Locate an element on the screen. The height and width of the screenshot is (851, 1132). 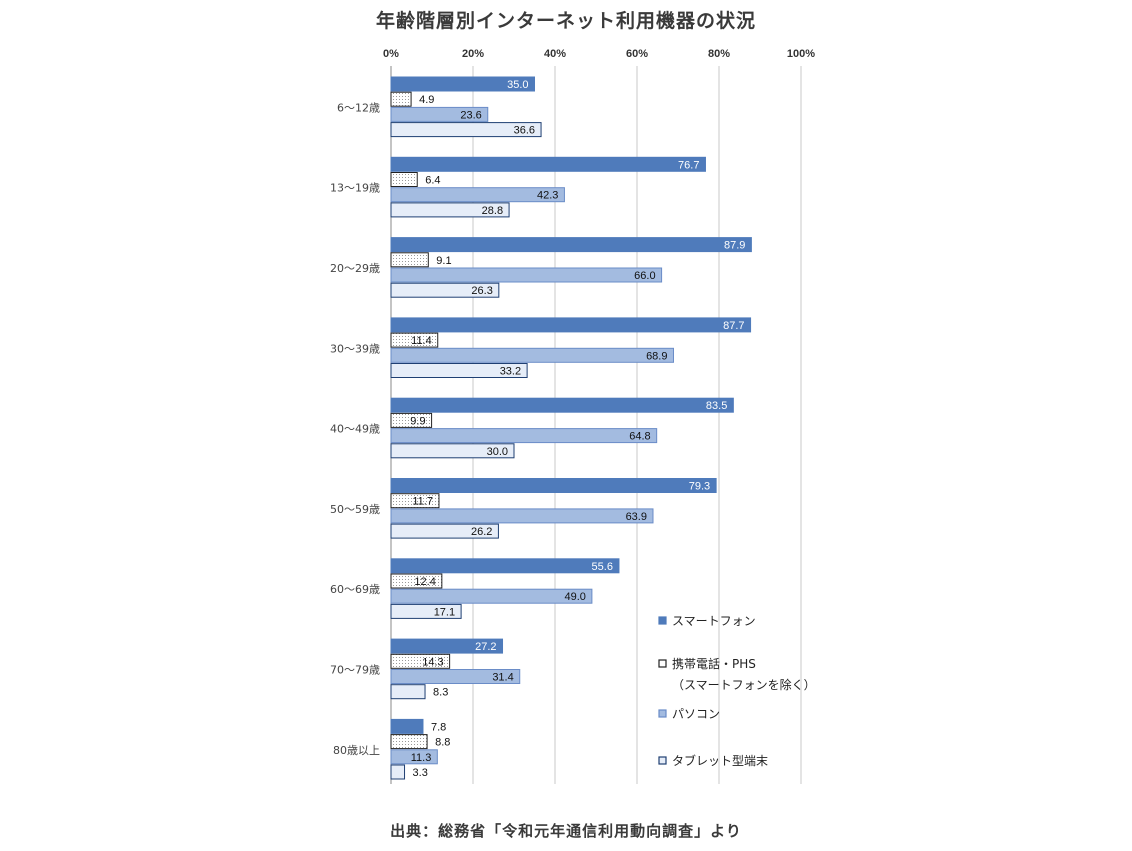
data-label: 14.3 is located at coordinates (432, 662).